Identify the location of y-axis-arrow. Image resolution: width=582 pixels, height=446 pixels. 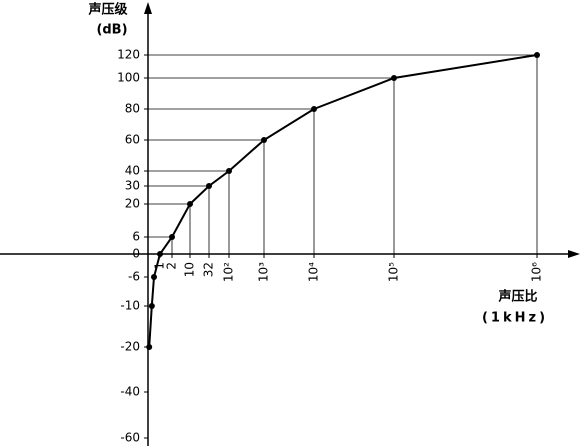
(148, 8).